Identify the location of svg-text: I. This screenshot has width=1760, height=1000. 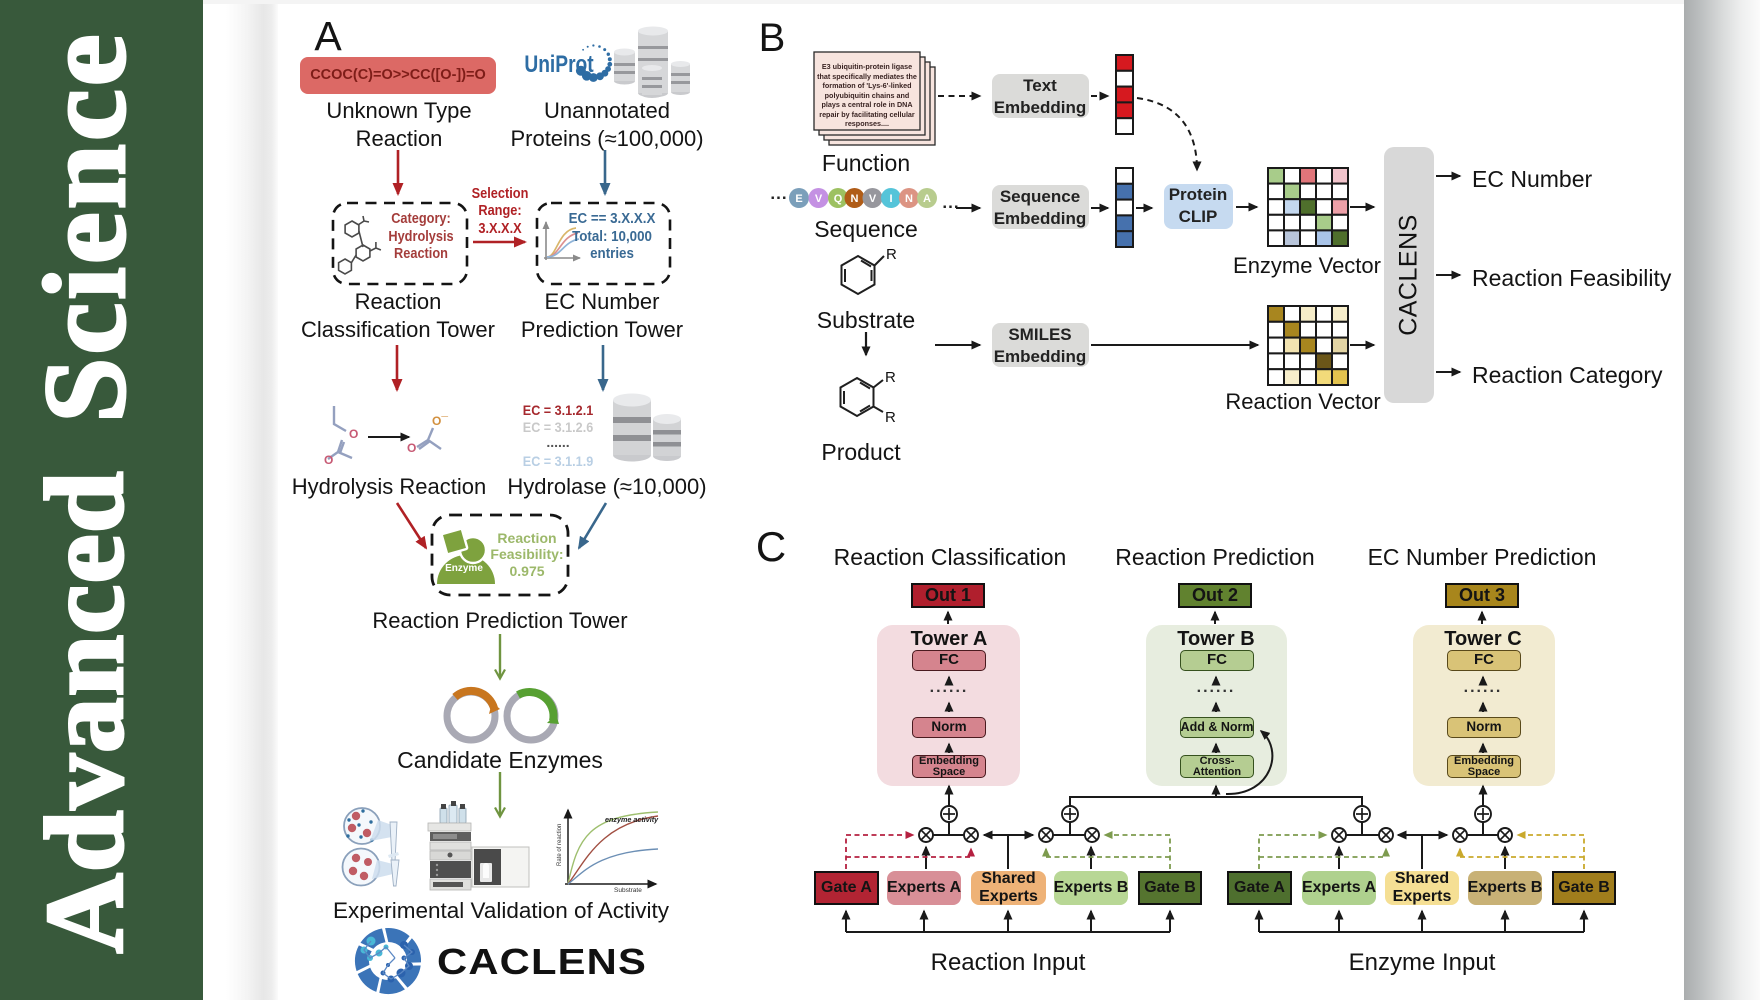
(890, 199).